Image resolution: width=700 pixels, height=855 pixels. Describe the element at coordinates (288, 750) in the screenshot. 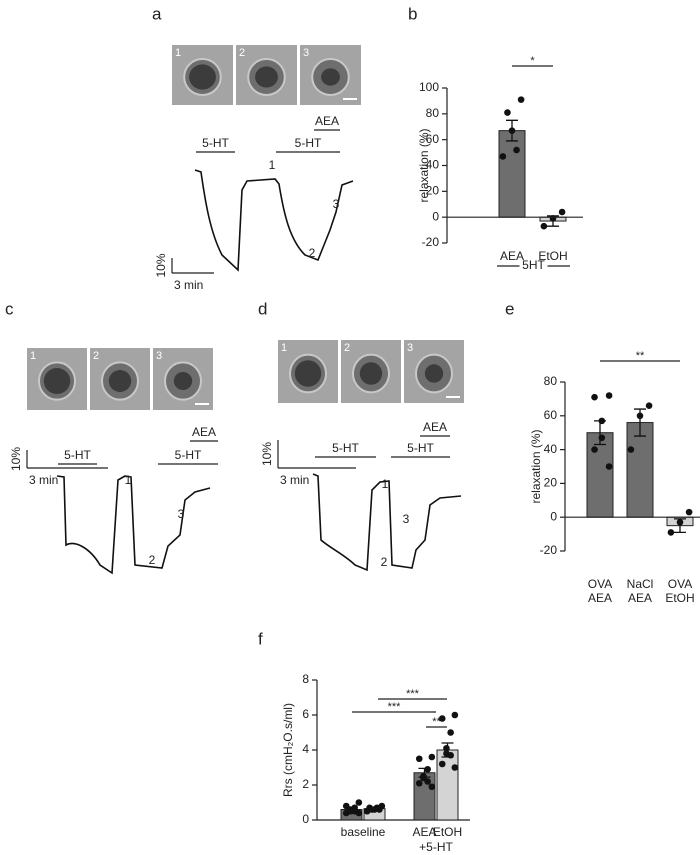

I see `y-axis-label: Rrs (cmH₂O.s/ml)` at that location.